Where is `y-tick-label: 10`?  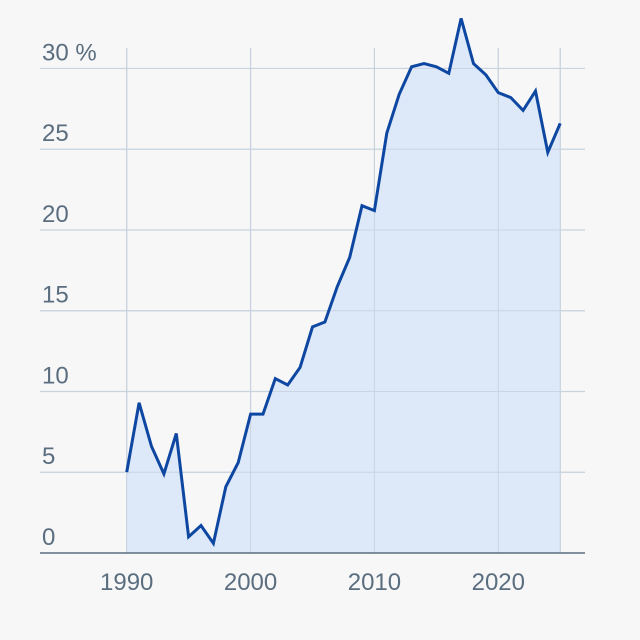
y-tick-label: 10 is located at coordinates (55, 375).